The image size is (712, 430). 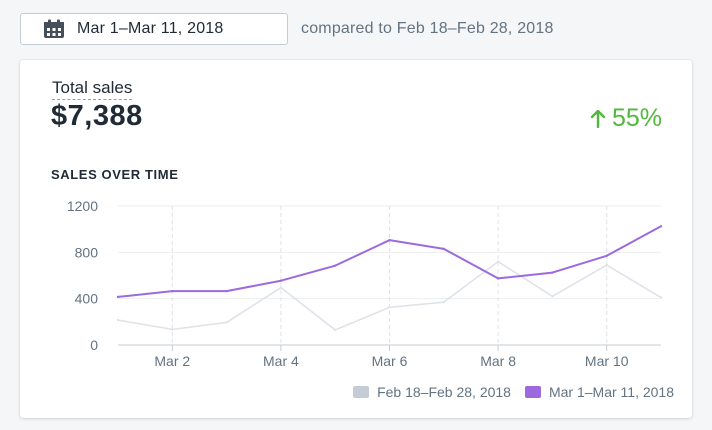 I want to click on comparison-period-text: compared to Feb 18–Feb 28, 2018, so click(x=427, y=28).